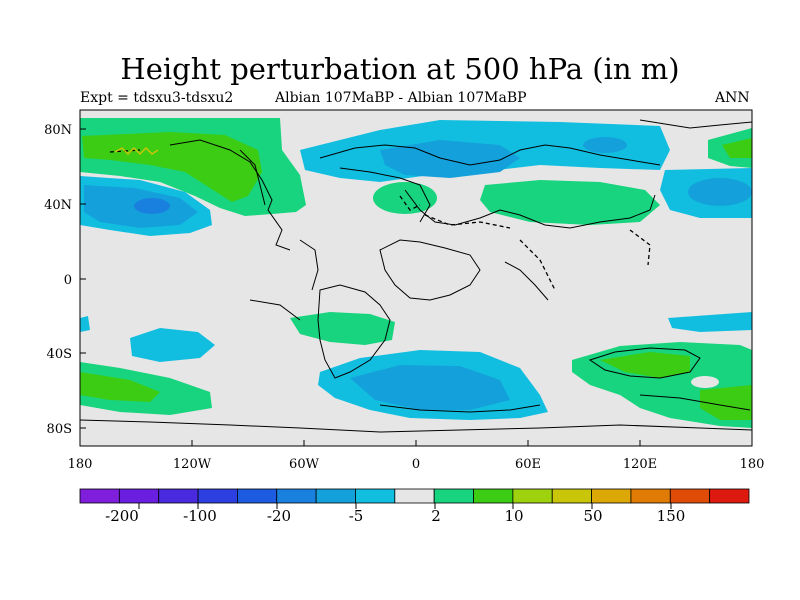 Image resolution: width=800 pixels, height=600 pixels. What do you see at coordinates (85, 324) in the screenshot?
I see `contour-negative-east-small` at bounding box center [85, 324].